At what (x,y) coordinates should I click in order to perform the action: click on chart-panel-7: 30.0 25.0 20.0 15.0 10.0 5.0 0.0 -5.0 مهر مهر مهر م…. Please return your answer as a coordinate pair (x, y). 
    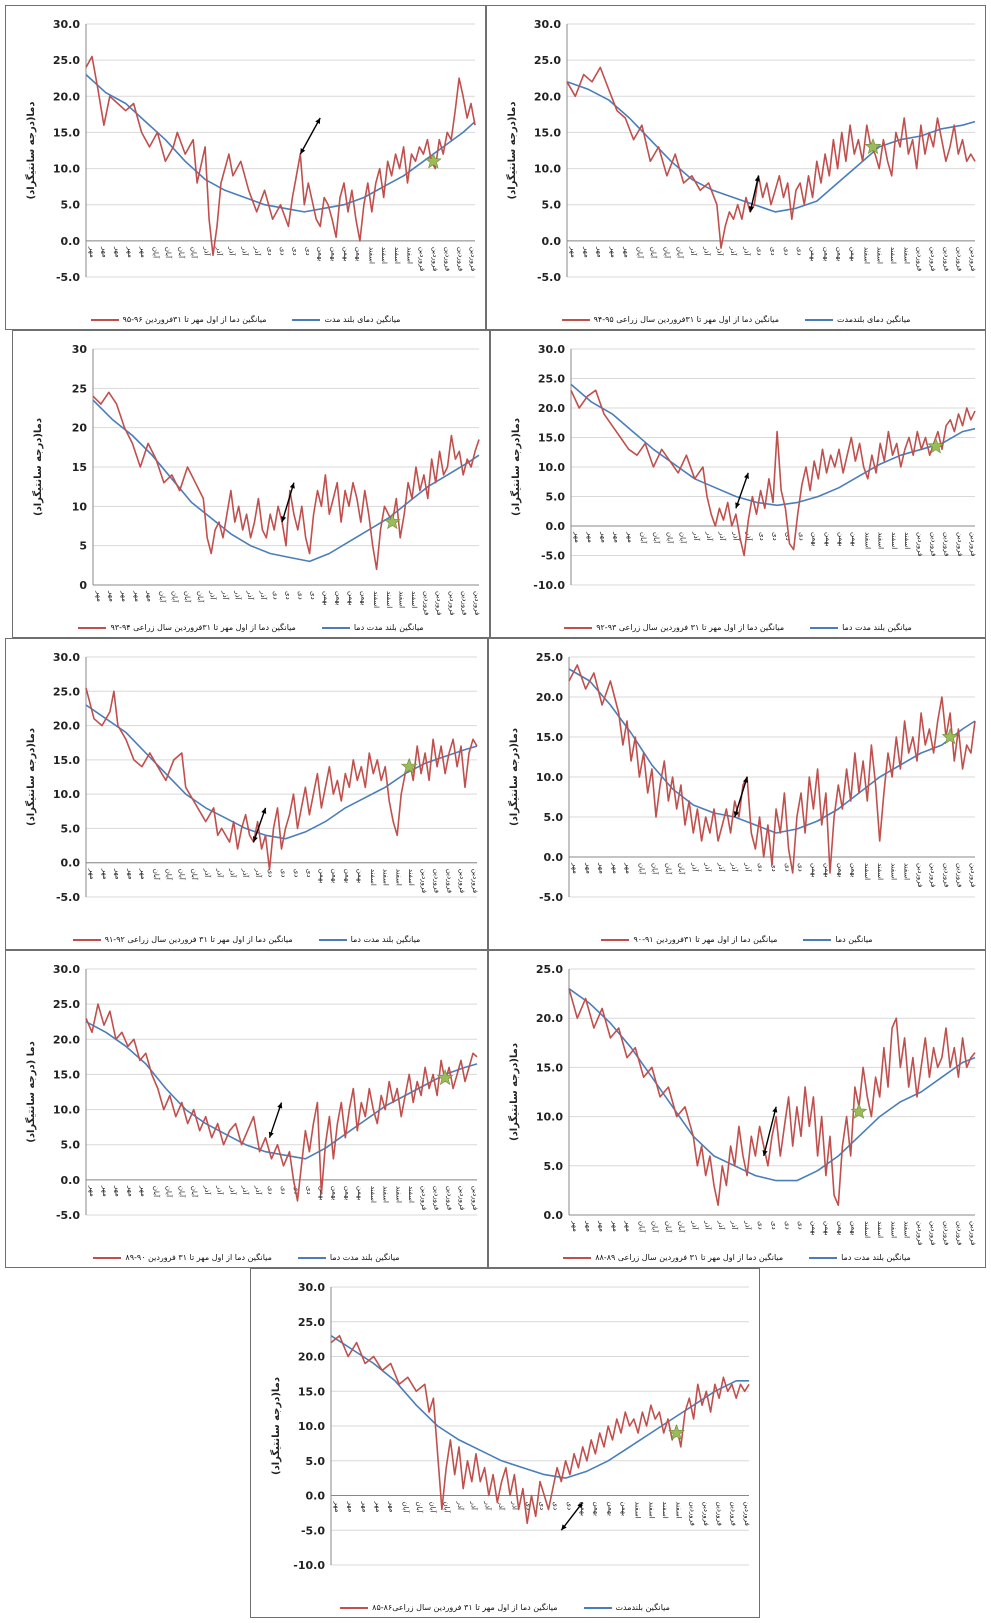
    Looking at the image, I should click on (246, 1109).